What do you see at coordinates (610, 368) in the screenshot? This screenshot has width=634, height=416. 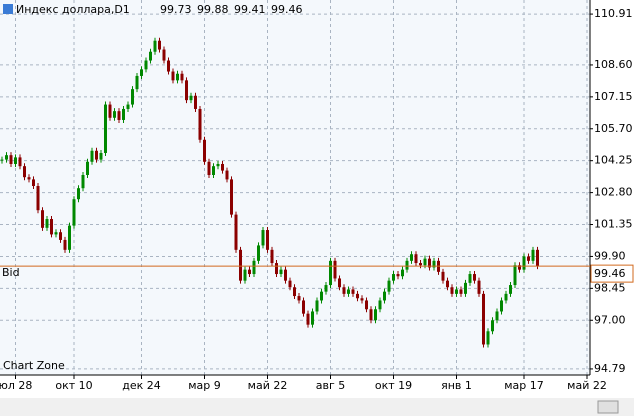 I see `y-tick-label: 94.79` at bounding box center [610, 368].